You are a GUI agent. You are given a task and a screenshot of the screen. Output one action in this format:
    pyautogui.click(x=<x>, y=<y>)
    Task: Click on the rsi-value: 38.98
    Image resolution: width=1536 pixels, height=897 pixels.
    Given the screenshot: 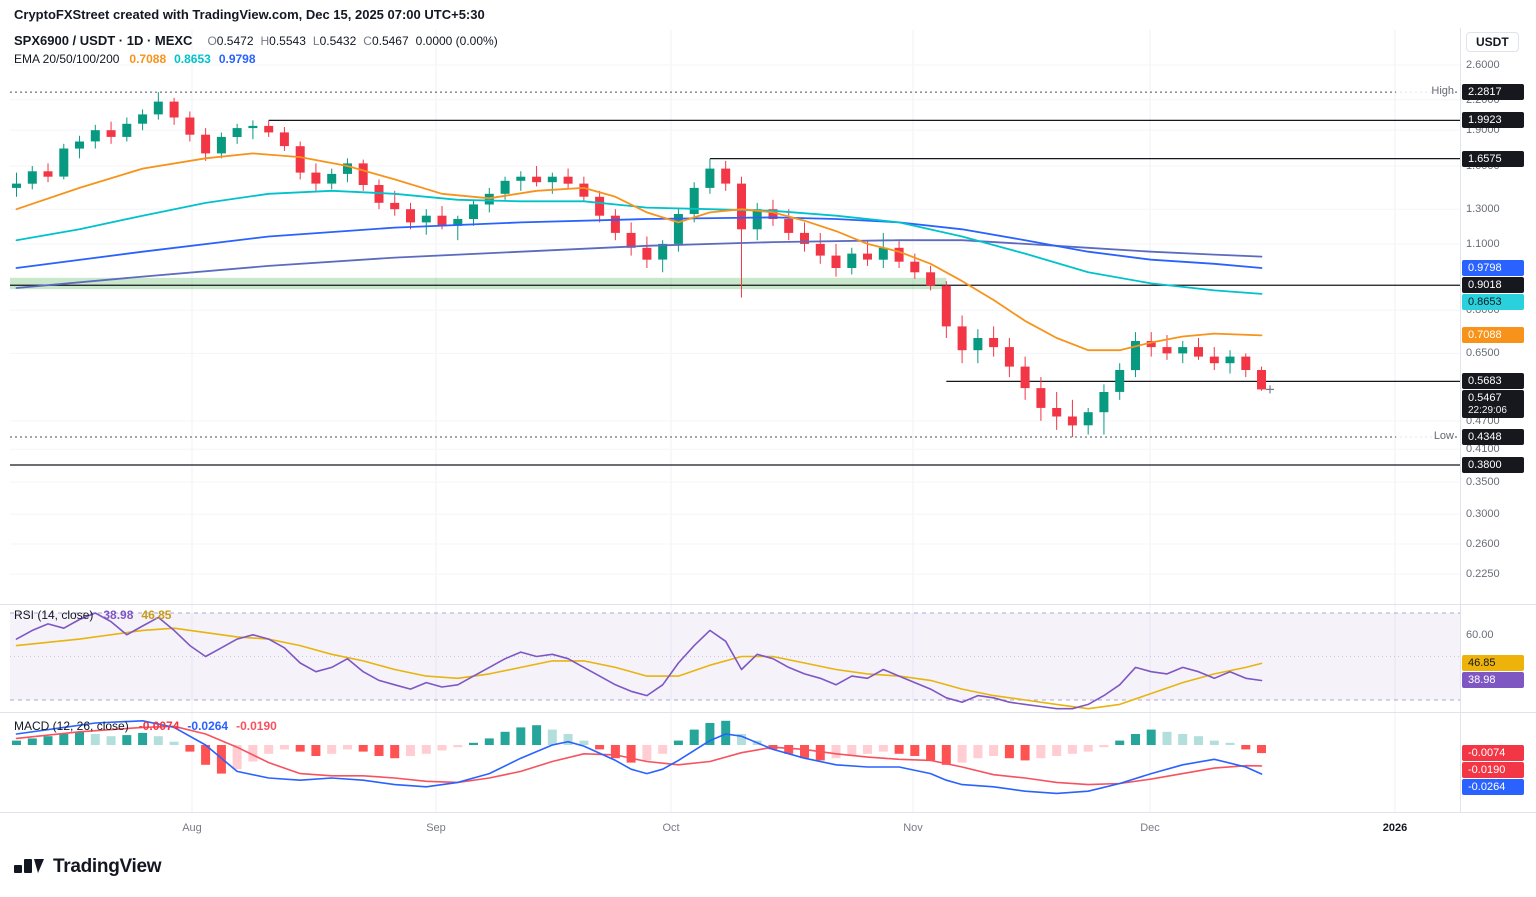 What is the action you would take?
    pyautogui.click(x=118, y=615)
    